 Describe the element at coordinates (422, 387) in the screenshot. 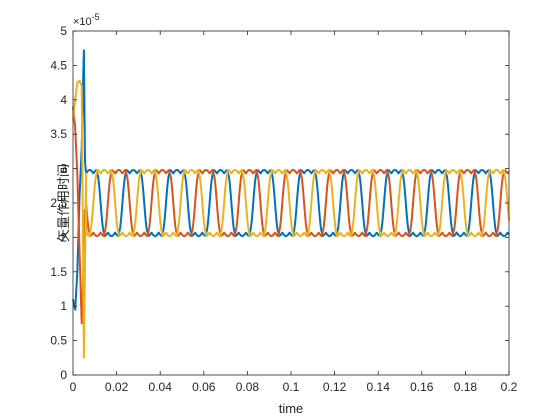

I see `x-tick-label: 0.16` at that location.